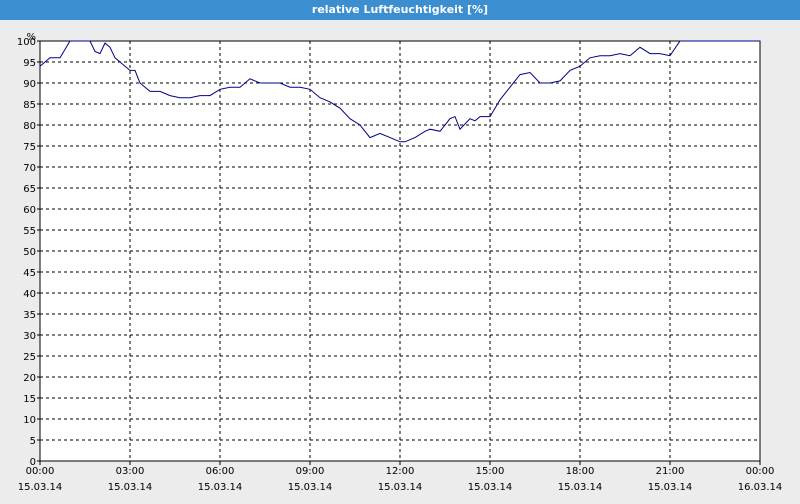 This screenshot has width=800, height=504. Describe the element at coordinates (29, 336) in the screenshot. I see `y-tick-label: 30` at that location.